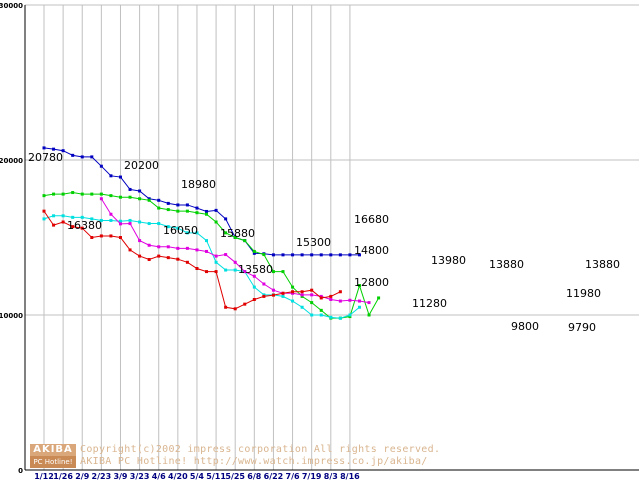 This screenshot has width=640, height=480. I want to click on x-tick-label: 7/19, so click(312, 476).